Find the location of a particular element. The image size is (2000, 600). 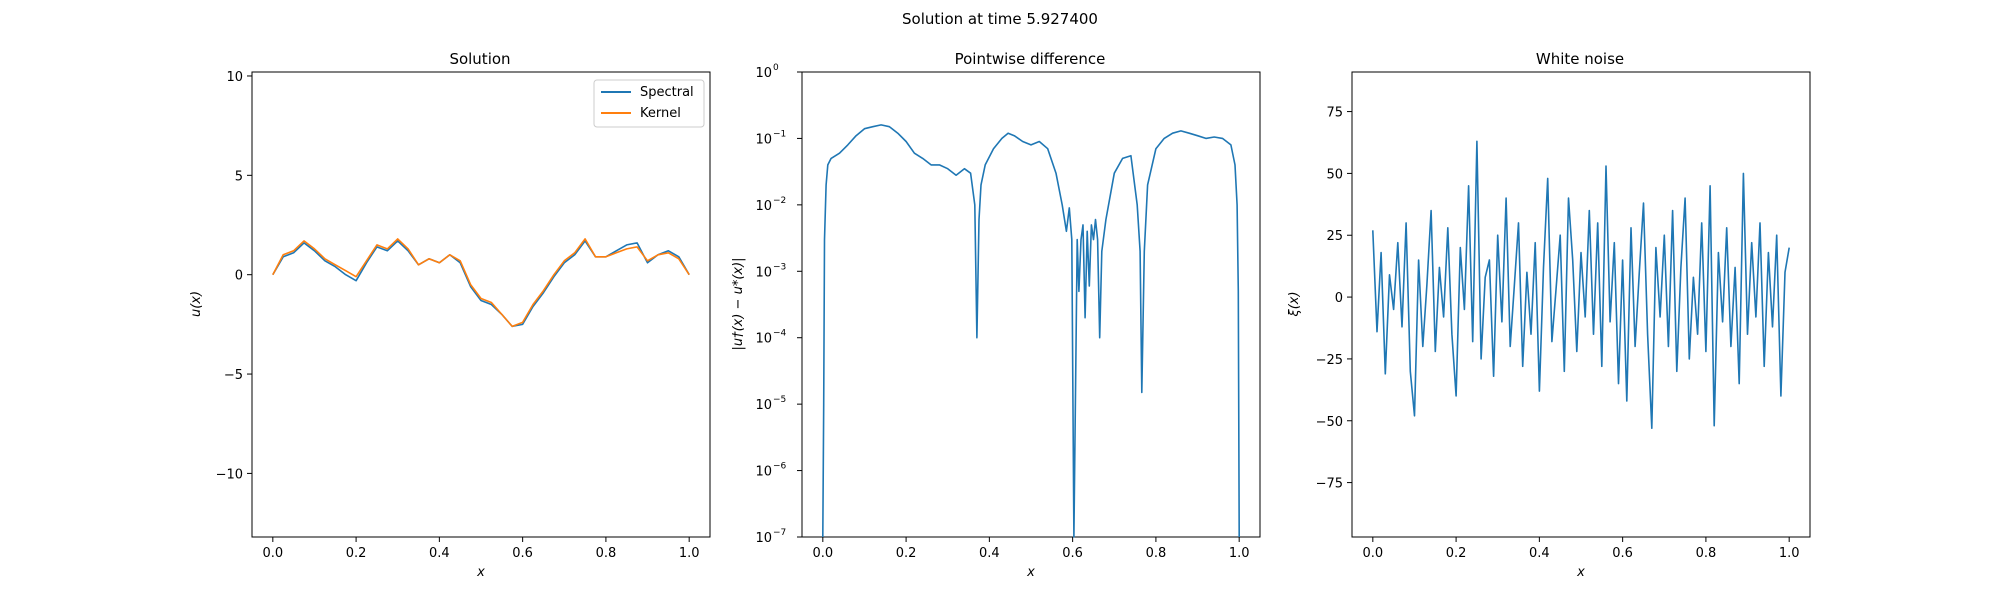

y-tick-label: 25 is located at coordinates (1334, 236).